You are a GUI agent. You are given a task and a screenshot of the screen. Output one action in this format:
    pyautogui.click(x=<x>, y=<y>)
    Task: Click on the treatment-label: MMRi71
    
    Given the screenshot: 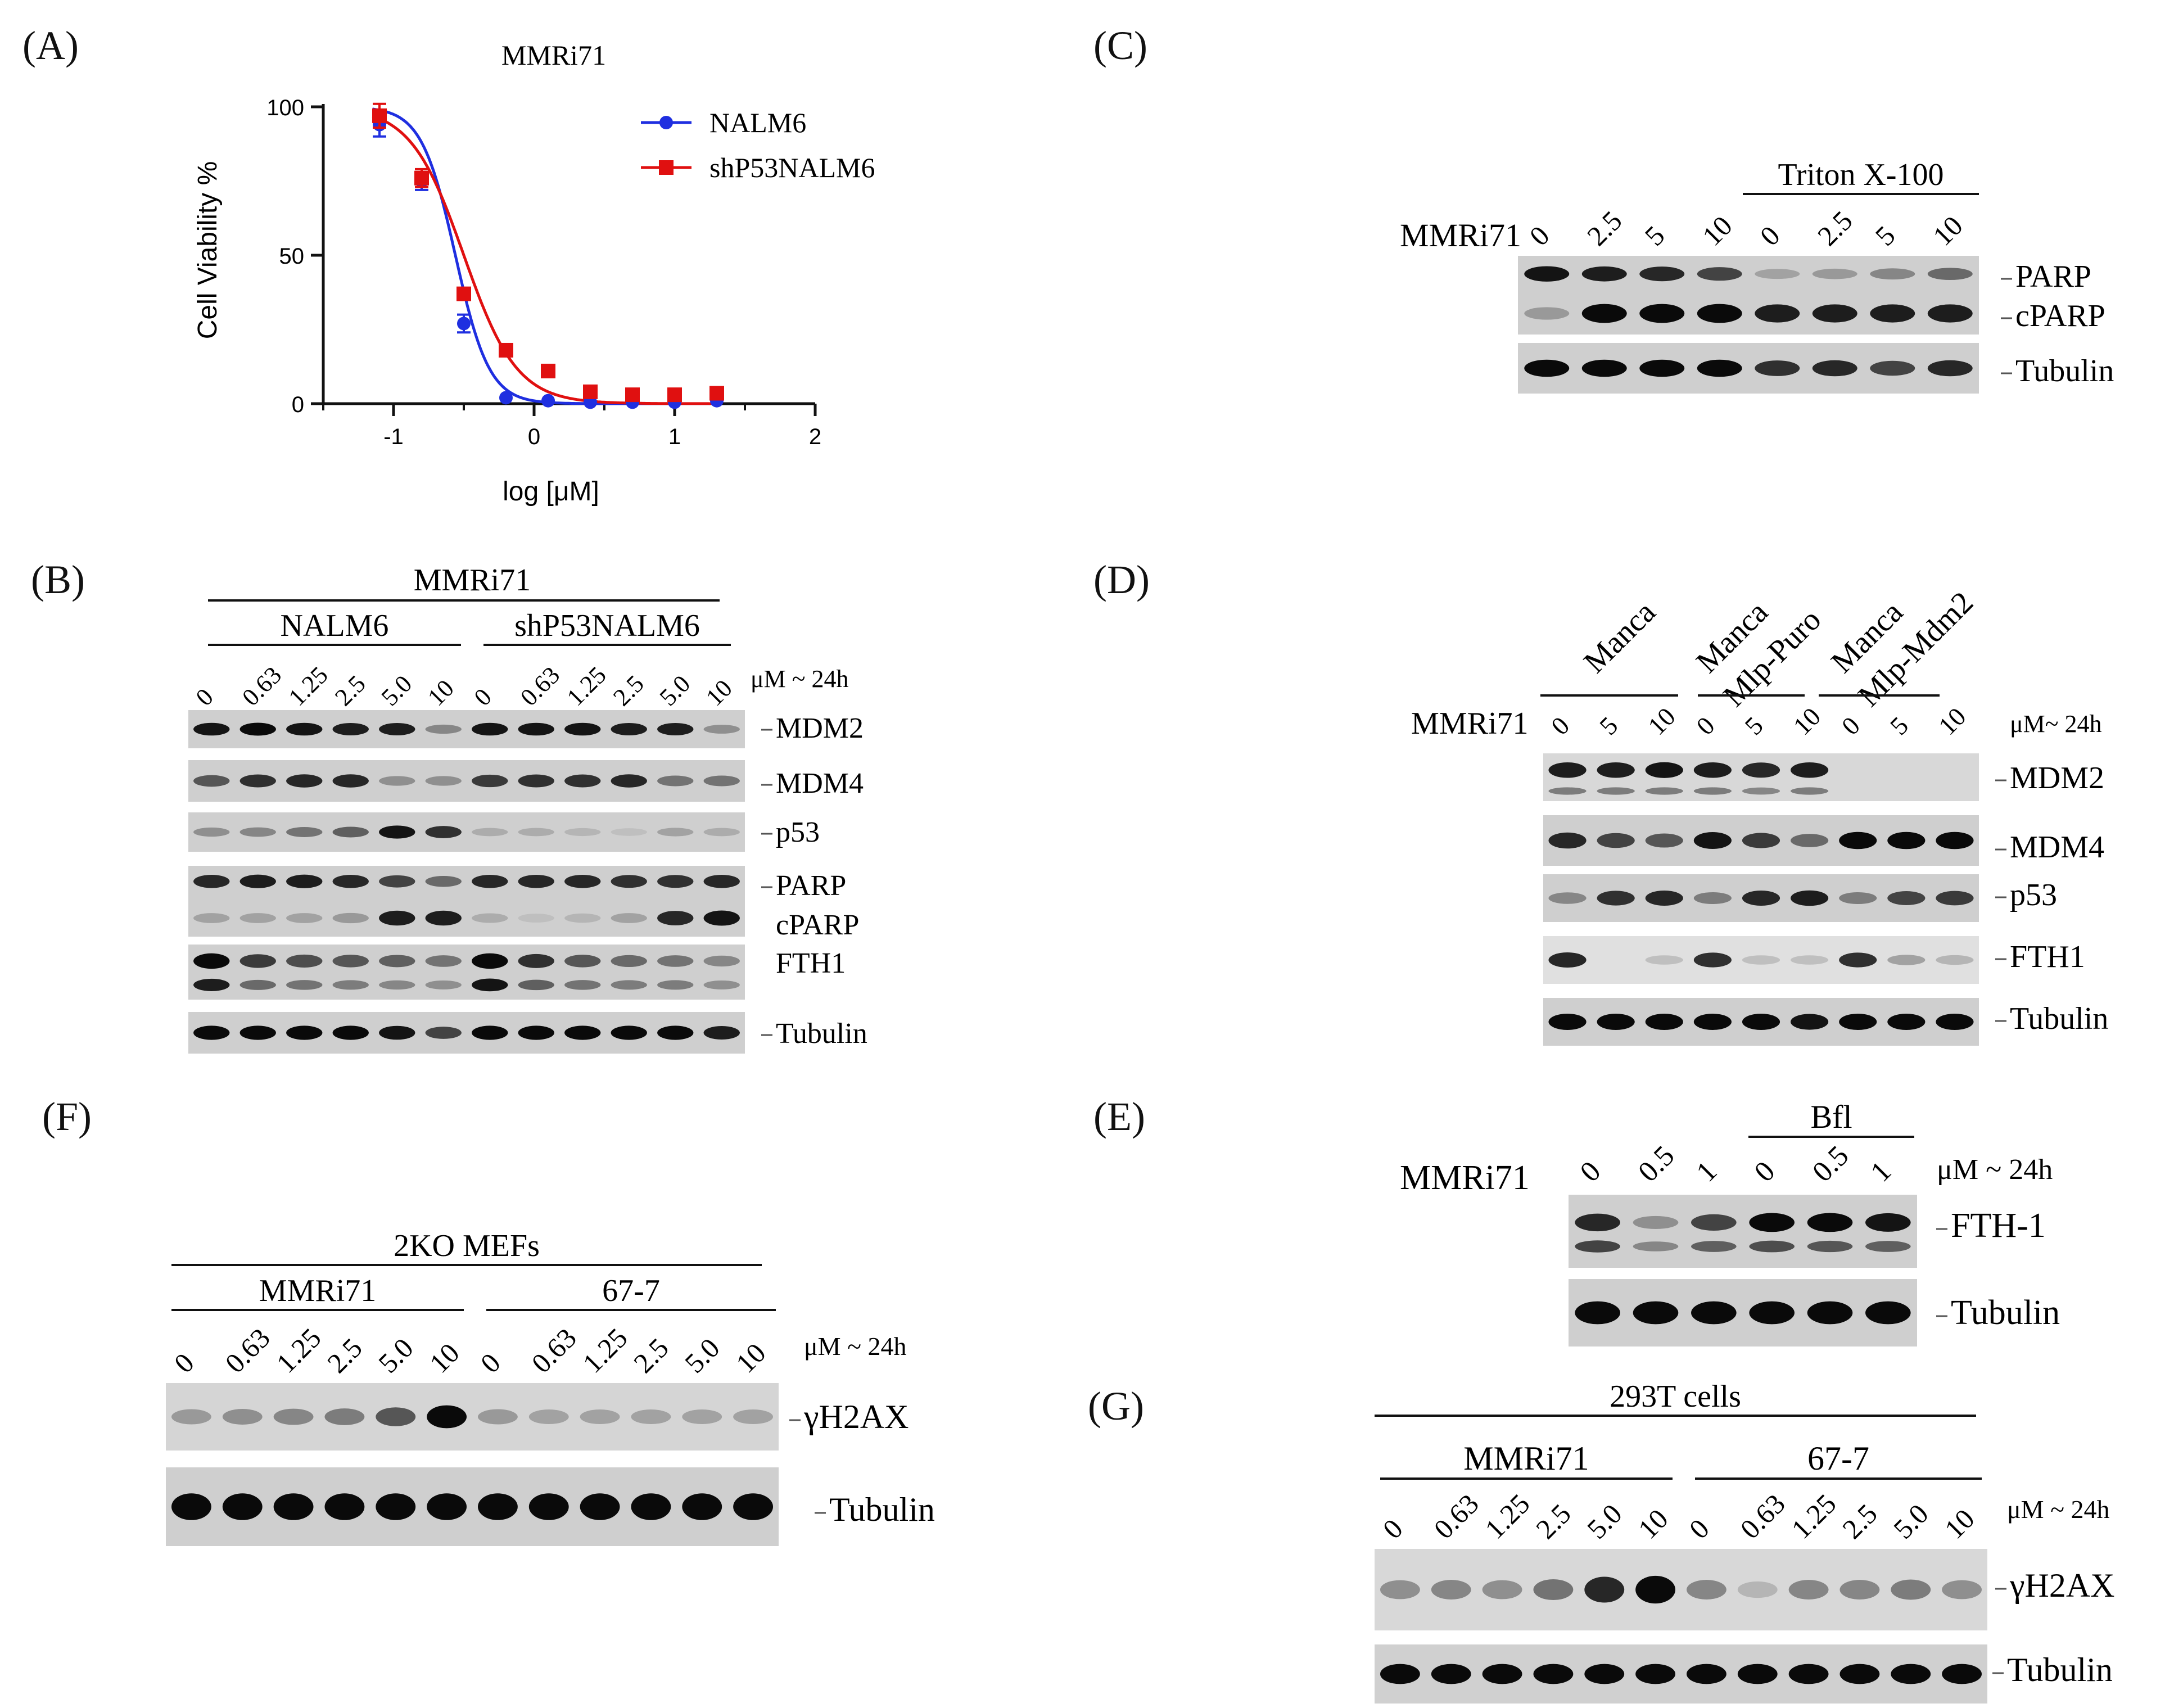 What is the action you would take?
    pyautogui.click(x=1461, y=236)
    